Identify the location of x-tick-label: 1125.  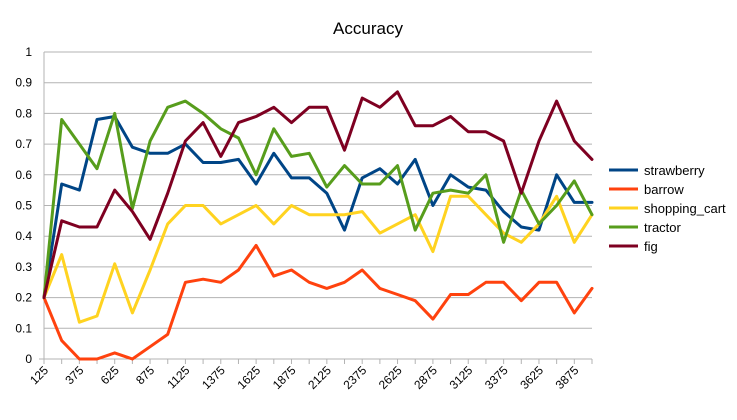
(178, 377).